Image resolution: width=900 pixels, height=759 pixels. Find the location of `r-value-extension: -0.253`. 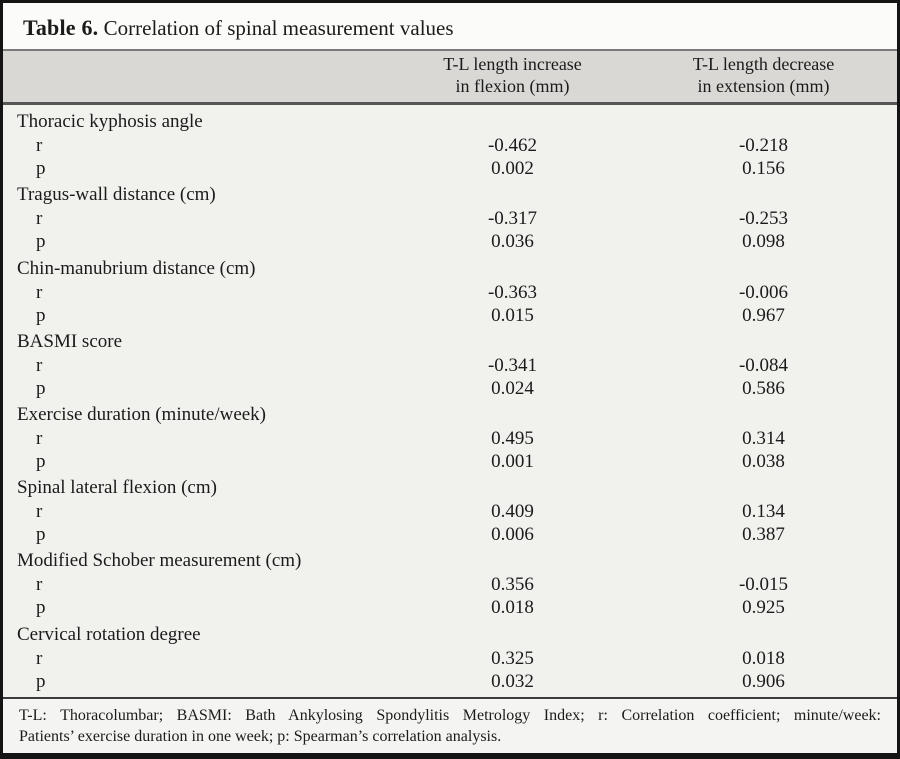

r-value-extension: -0.253 is located at coordinates (763, 219).